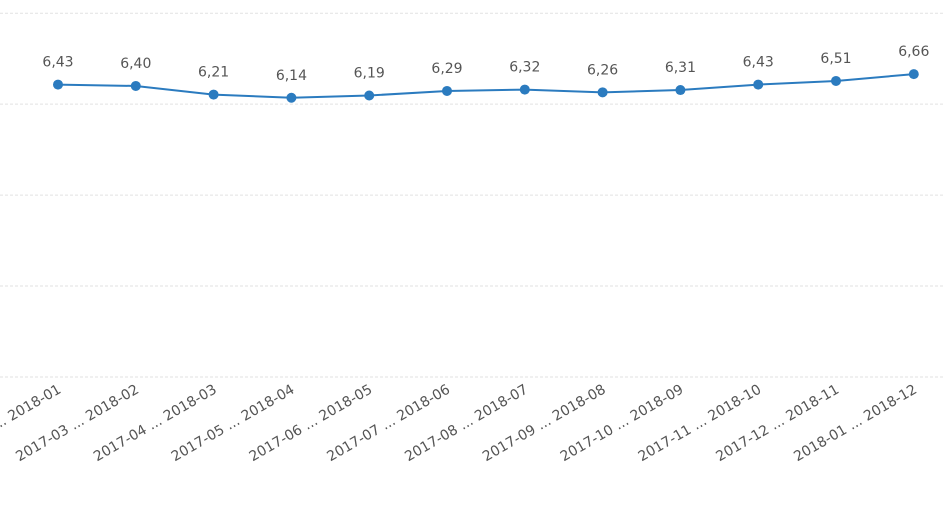 The width and height of the screenshot is (944, 511). I want to click on data-label: 6,31, so click(680, 68).